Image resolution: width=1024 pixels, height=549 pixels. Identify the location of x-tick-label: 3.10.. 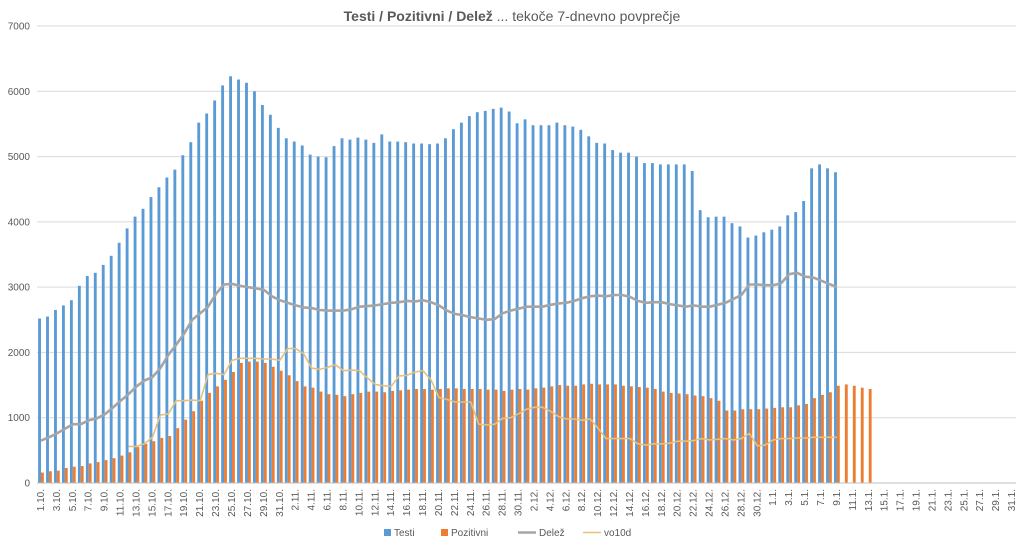
(57, 500).